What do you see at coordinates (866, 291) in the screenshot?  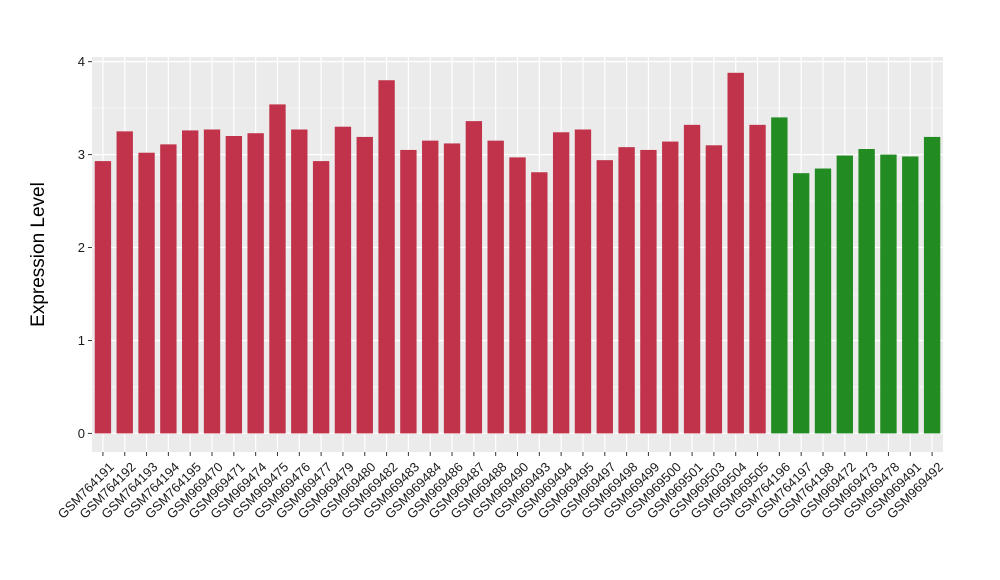 I see `bar-GSM969473` at bounding box center [866, 291].